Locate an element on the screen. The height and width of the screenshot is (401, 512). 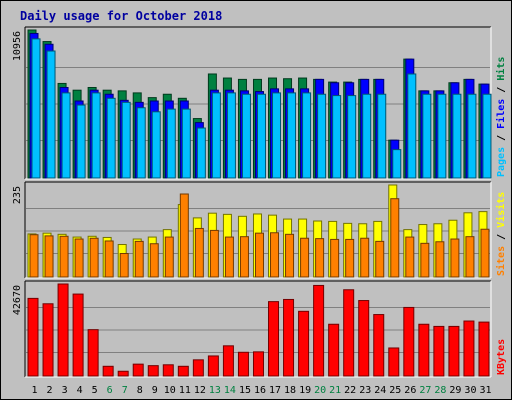
day-label-20: 20 is located at coordinates (320, 390).